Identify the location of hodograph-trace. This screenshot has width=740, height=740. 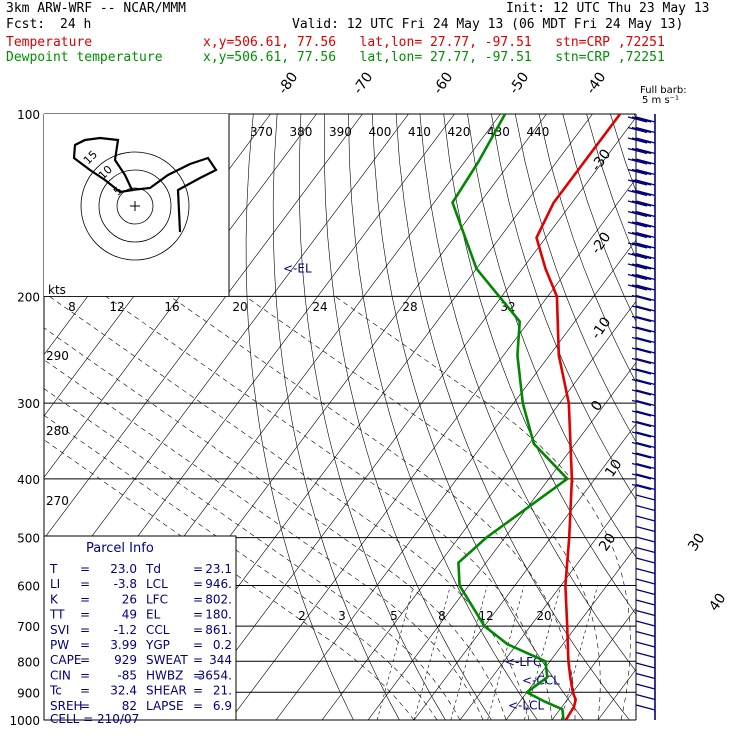
(145, 184).